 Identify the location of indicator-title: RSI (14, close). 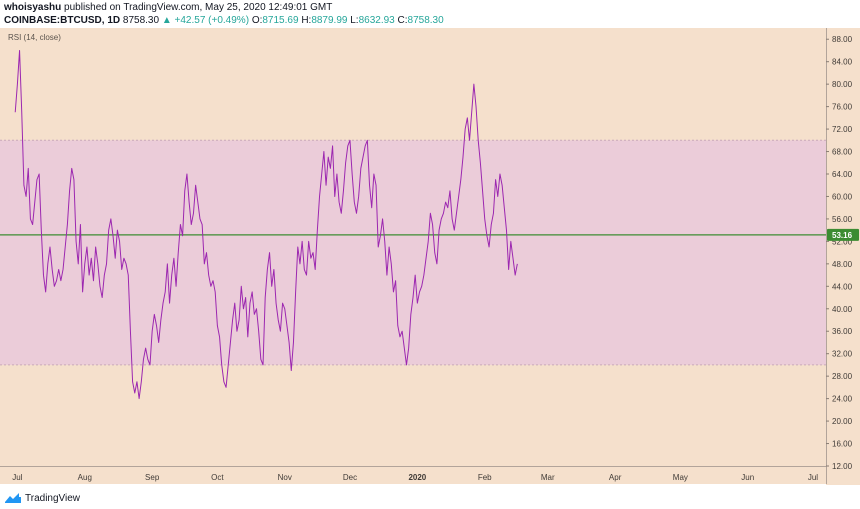
(34, 37).